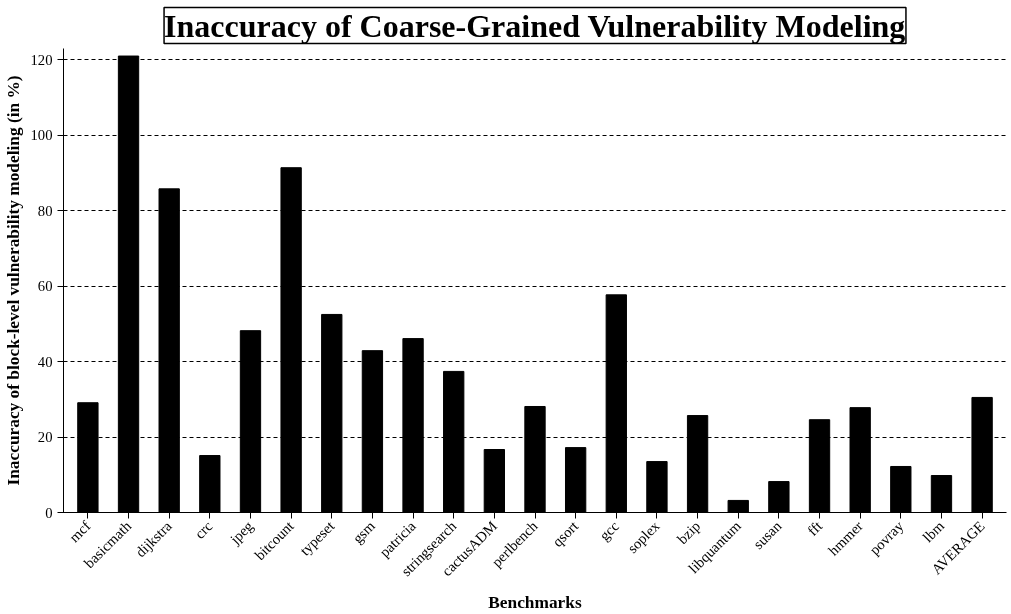  I want to click on y-tick-label: 20, so click(45, 437).